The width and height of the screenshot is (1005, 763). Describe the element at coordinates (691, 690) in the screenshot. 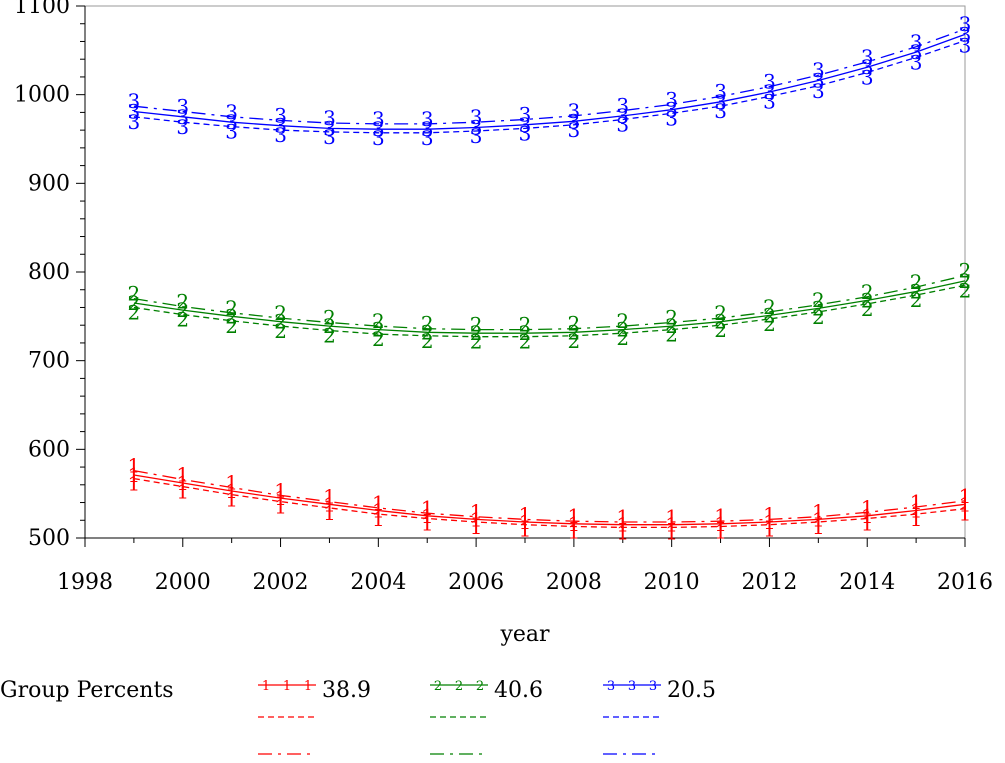

I see `legend-label: 20.5` at that location.